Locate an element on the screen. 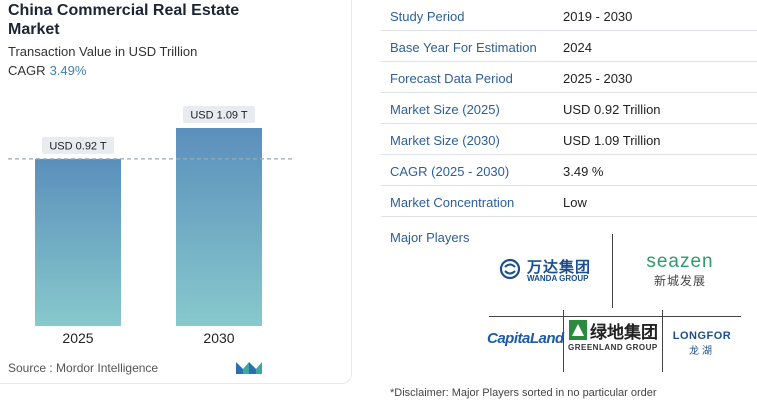 The width and height of the screenshot is (757, 404). info-key: CAGR (2025 - 2030) is located at coordinates (450, 171).